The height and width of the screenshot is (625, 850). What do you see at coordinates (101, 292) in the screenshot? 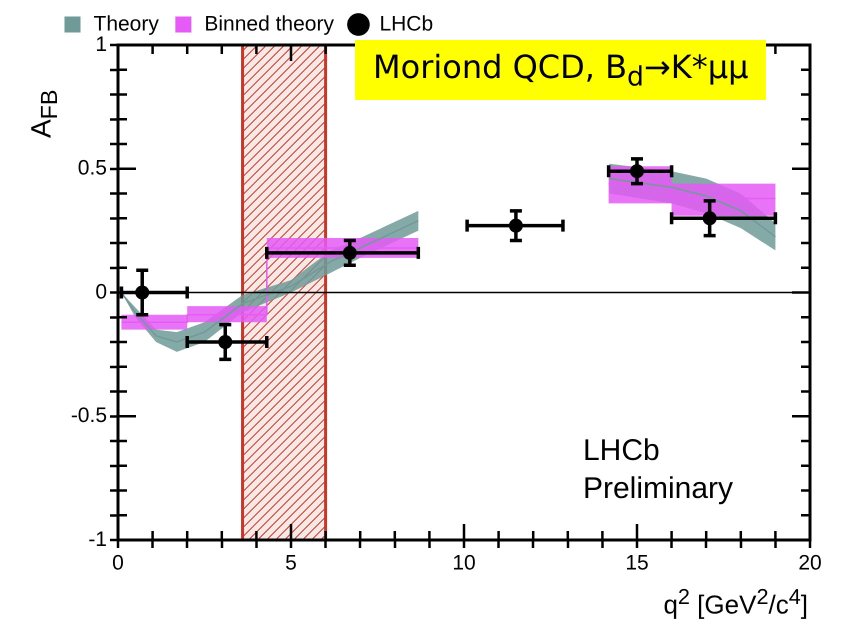
I see `y-tick-label: 0` at bounding box center [101, 292].